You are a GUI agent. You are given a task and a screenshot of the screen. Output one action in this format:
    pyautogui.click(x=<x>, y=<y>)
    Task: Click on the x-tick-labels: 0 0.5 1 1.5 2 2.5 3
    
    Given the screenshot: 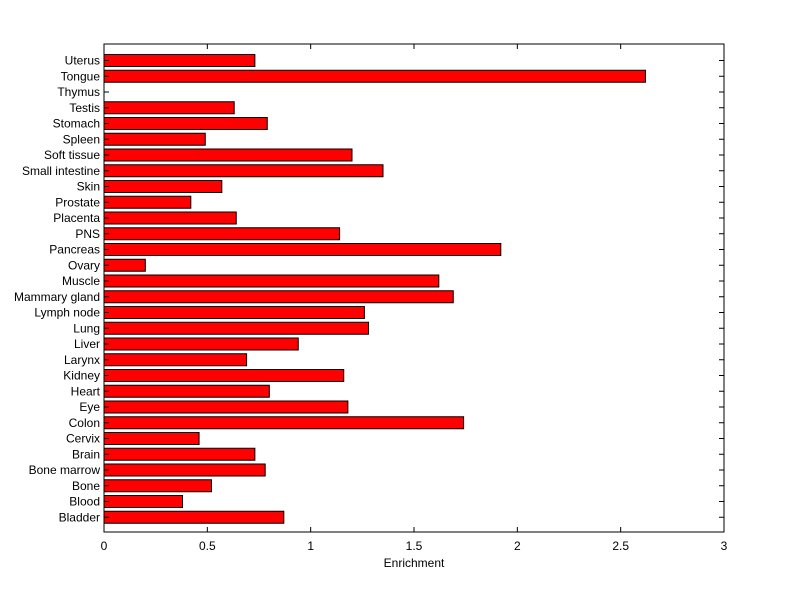 What is the action you would take?
    pyautogui.click(x=414, y=546)
    